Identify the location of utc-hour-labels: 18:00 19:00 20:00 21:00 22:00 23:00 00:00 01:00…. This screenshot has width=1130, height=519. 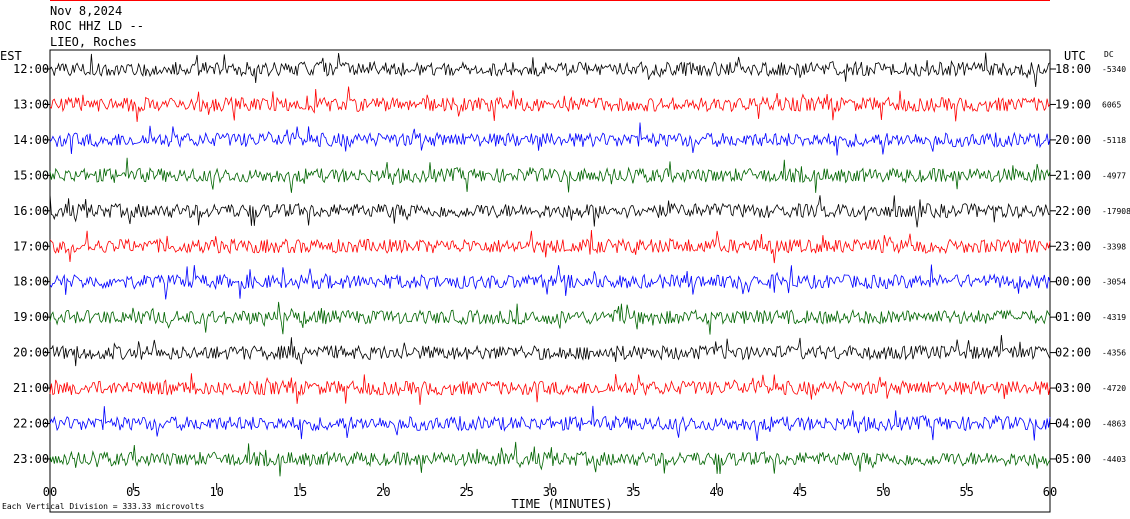
(1070, 264).